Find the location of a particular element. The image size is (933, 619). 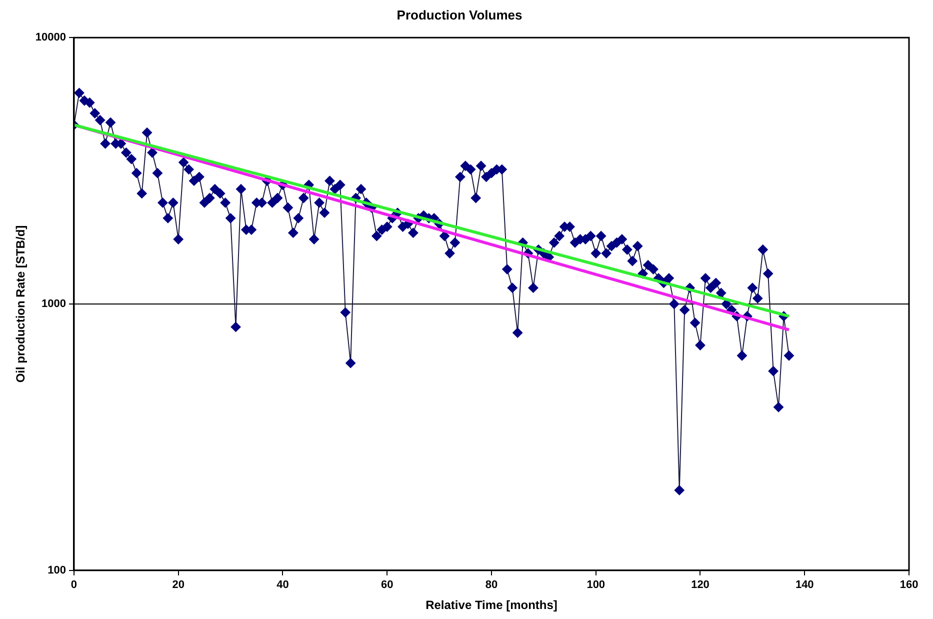

y-tick-label: 100 is located at coordinates (57, 570).